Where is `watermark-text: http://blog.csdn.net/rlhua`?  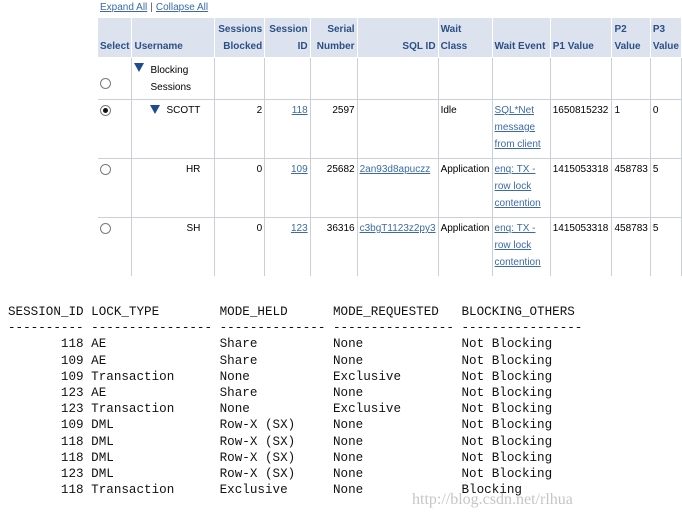 watermark-text: http://blog.csdn.net/rlhua is located at coordinates (492, 499).